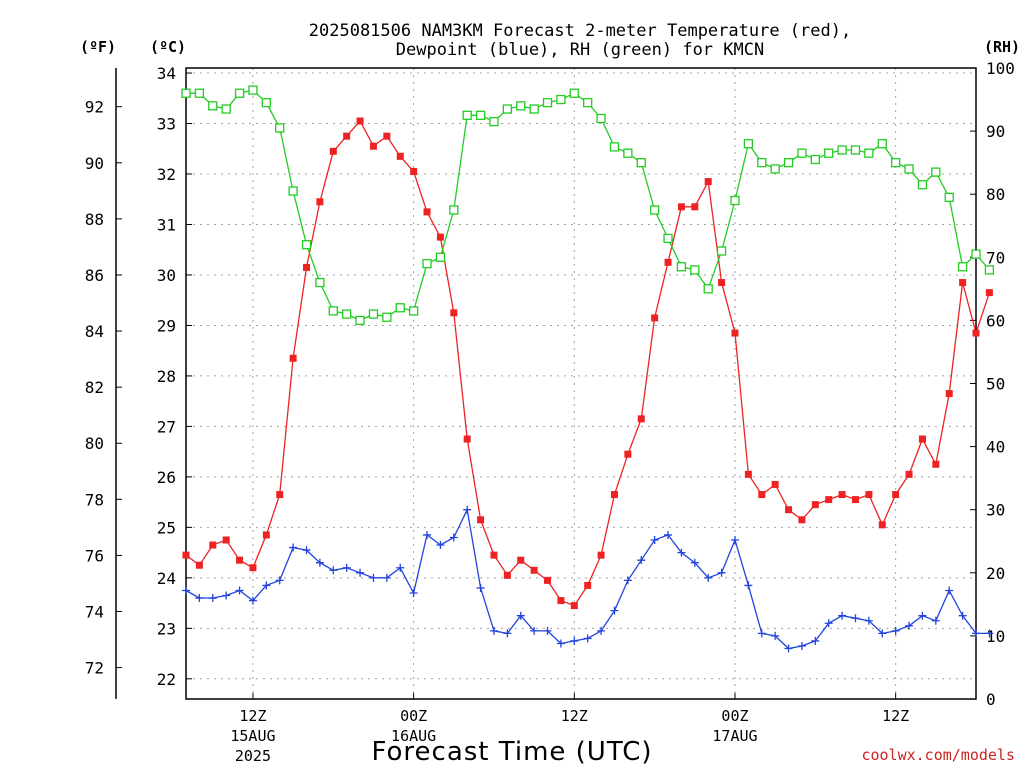 Image resolution: width=1024 pixels, height=768 pixels. What do you see at coordinates (94, 219) in the screenshot?
I see `fahrenheit-tick-label: 88` at bounding box center [94, 219].